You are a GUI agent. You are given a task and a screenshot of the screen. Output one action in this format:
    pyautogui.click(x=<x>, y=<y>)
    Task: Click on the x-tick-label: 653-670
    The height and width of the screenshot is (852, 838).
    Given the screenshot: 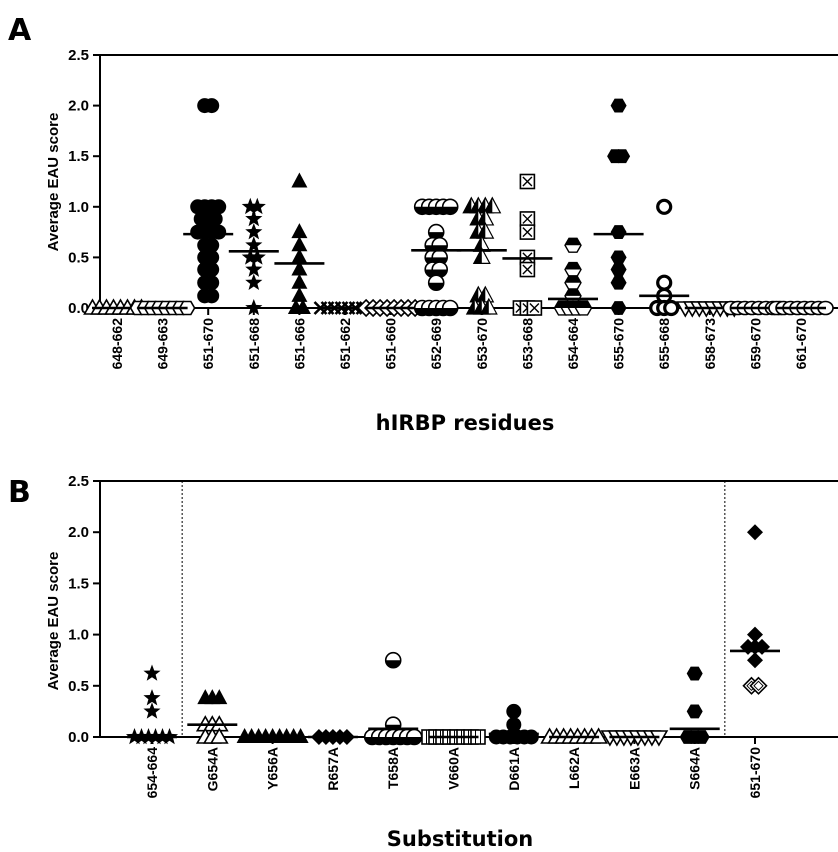 What is the action you would take?
    pyautogui.click(x=482, y=344)
    